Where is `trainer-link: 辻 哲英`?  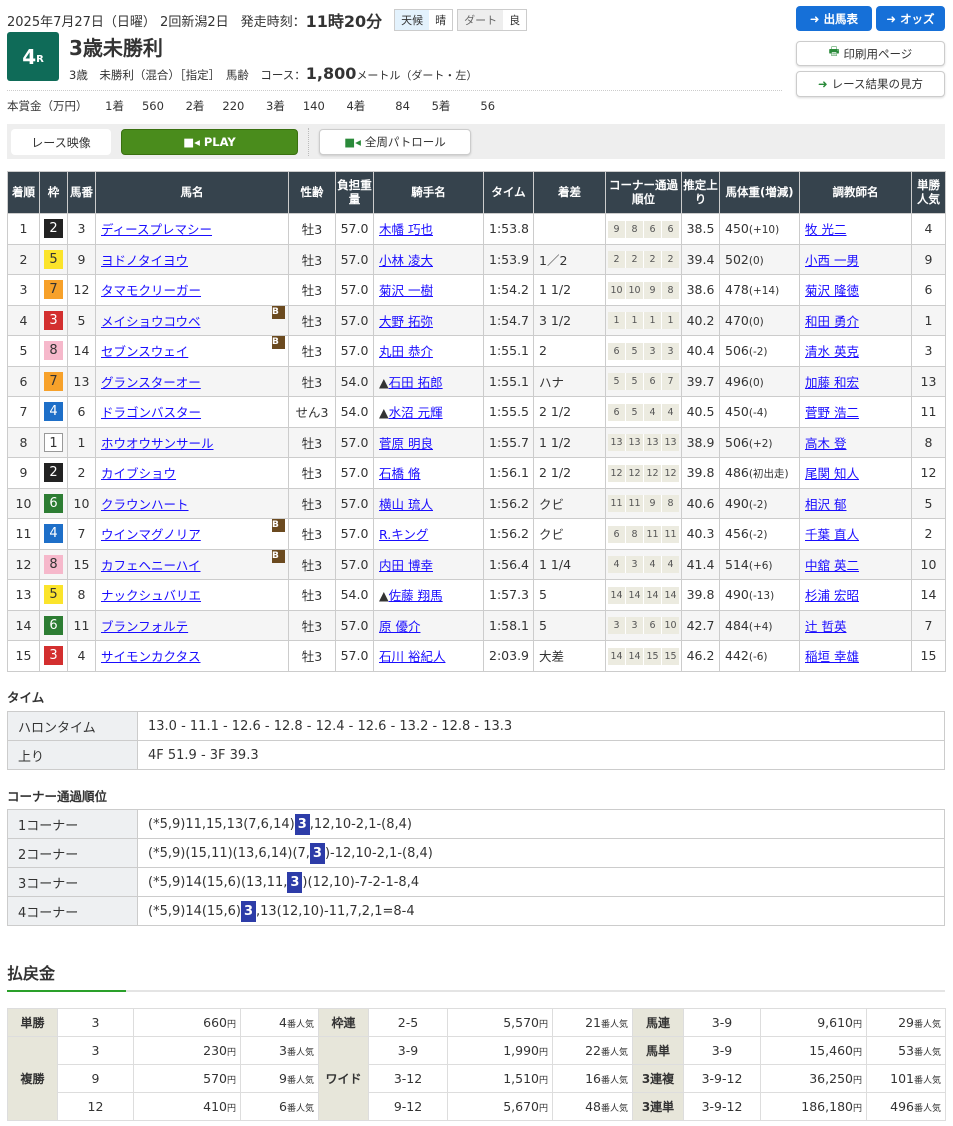 trainer-link: 辻 哲英 is located at coordinates (826, 626).